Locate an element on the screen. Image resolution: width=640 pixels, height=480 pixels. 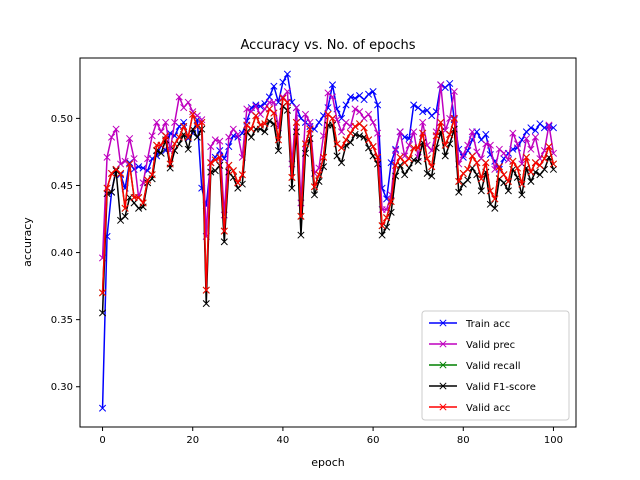
y-tick-label: 0.40 is located at coordinates (62, 253).